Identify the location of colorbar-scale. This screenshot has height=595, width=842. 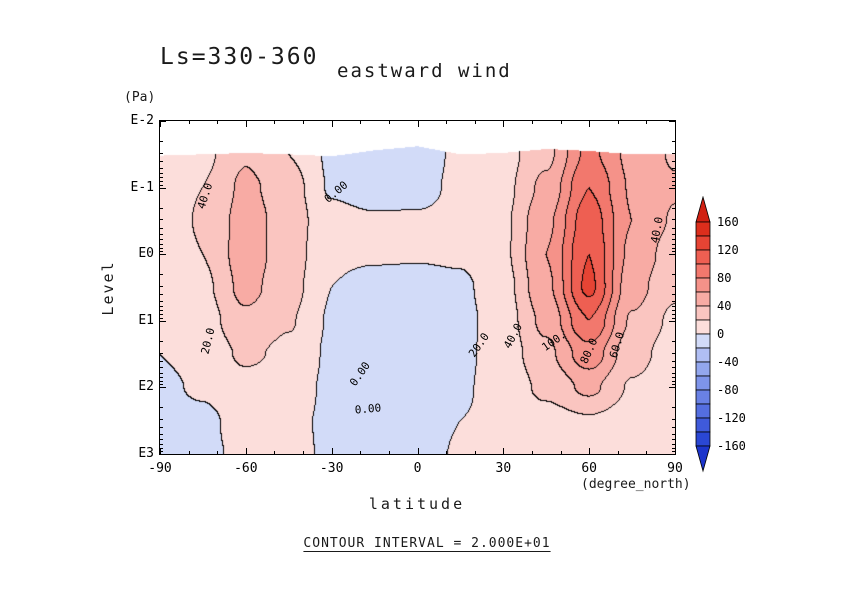
(703, 334).